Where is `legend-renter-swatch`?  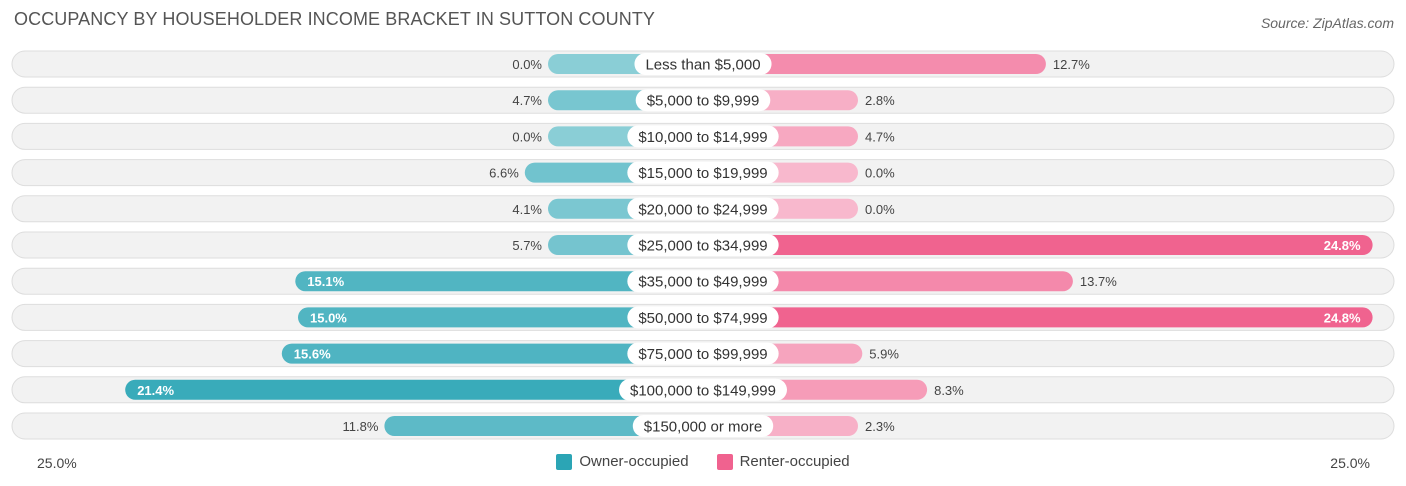
legend-renter-swatch is located at coordinates (724, 461).